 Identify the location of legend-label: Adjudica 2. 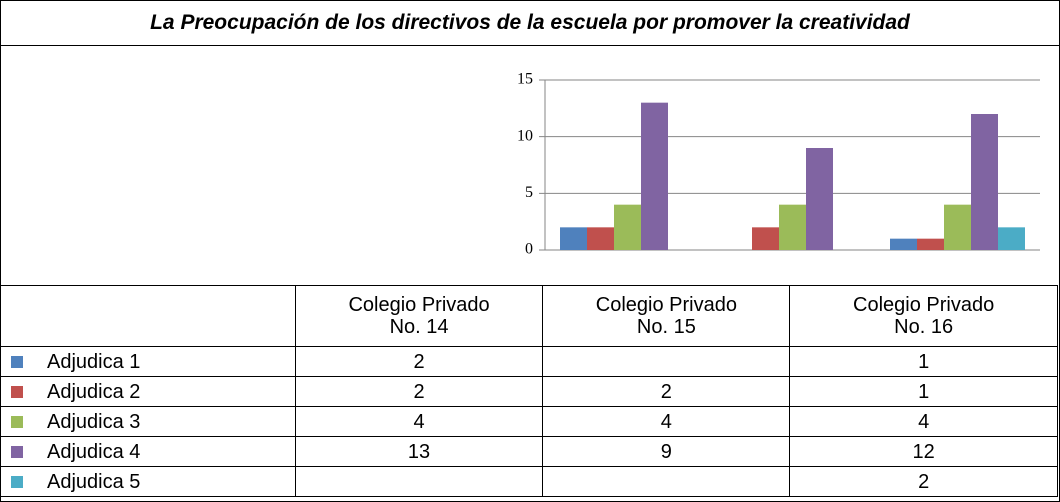
(94, 391).